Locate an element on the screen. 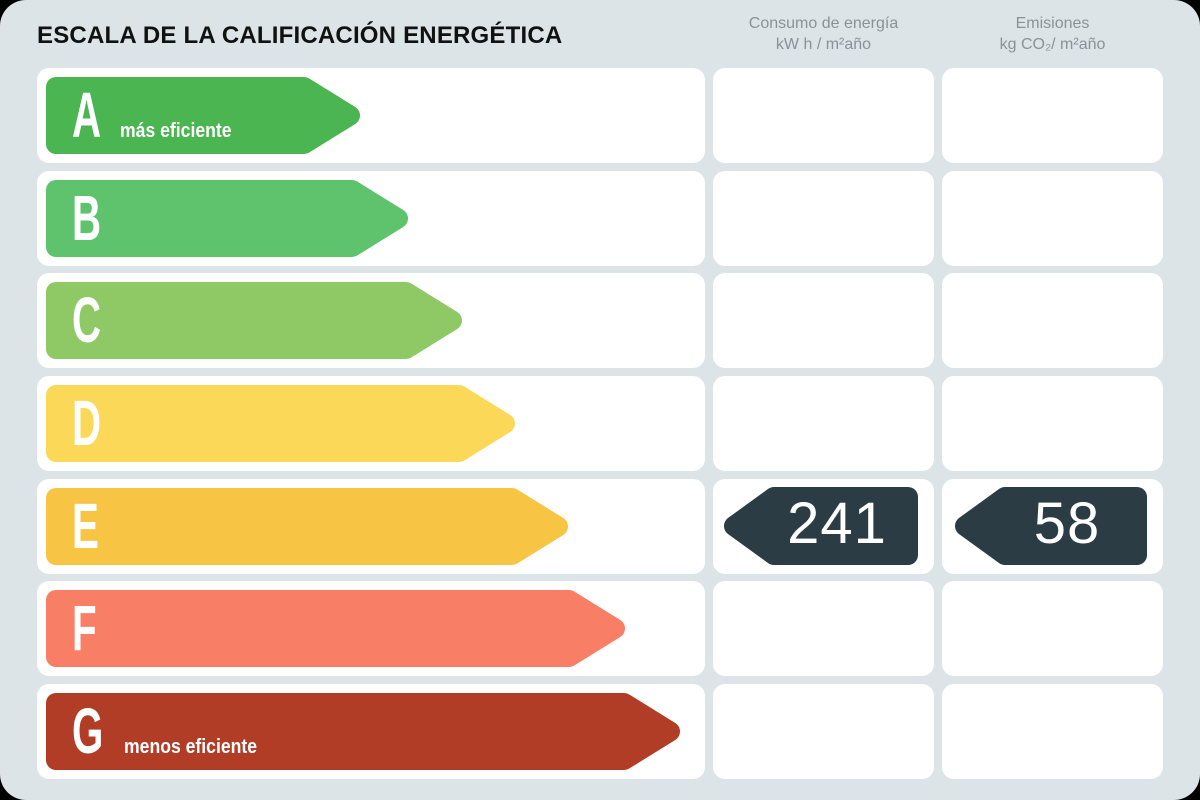 This screenshot has width=1200, height=800. grade-arrow-icon: E is located at coordinates (307, 526).